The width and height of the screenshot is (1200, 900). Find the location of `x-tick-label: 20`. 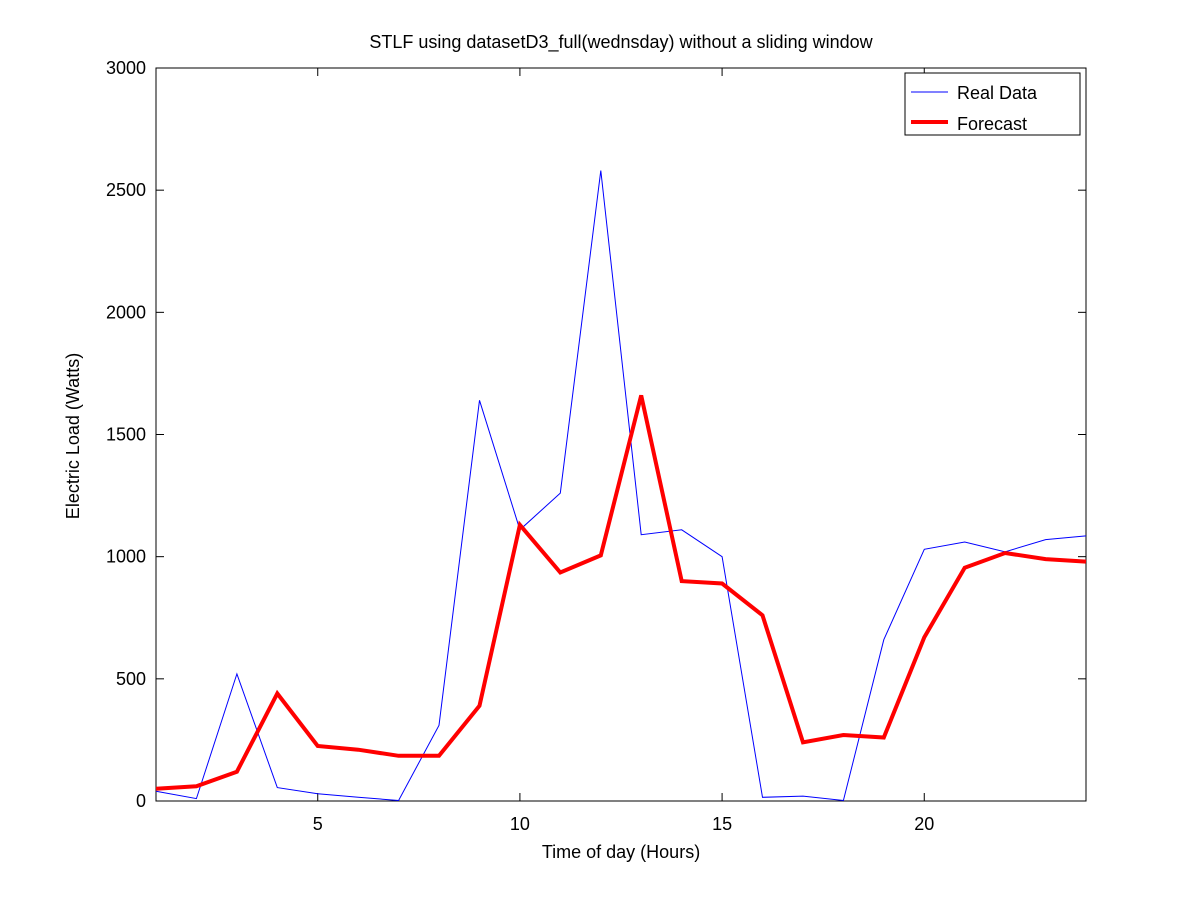

x-tick-label: 20 is located at coordinates (924, 824).